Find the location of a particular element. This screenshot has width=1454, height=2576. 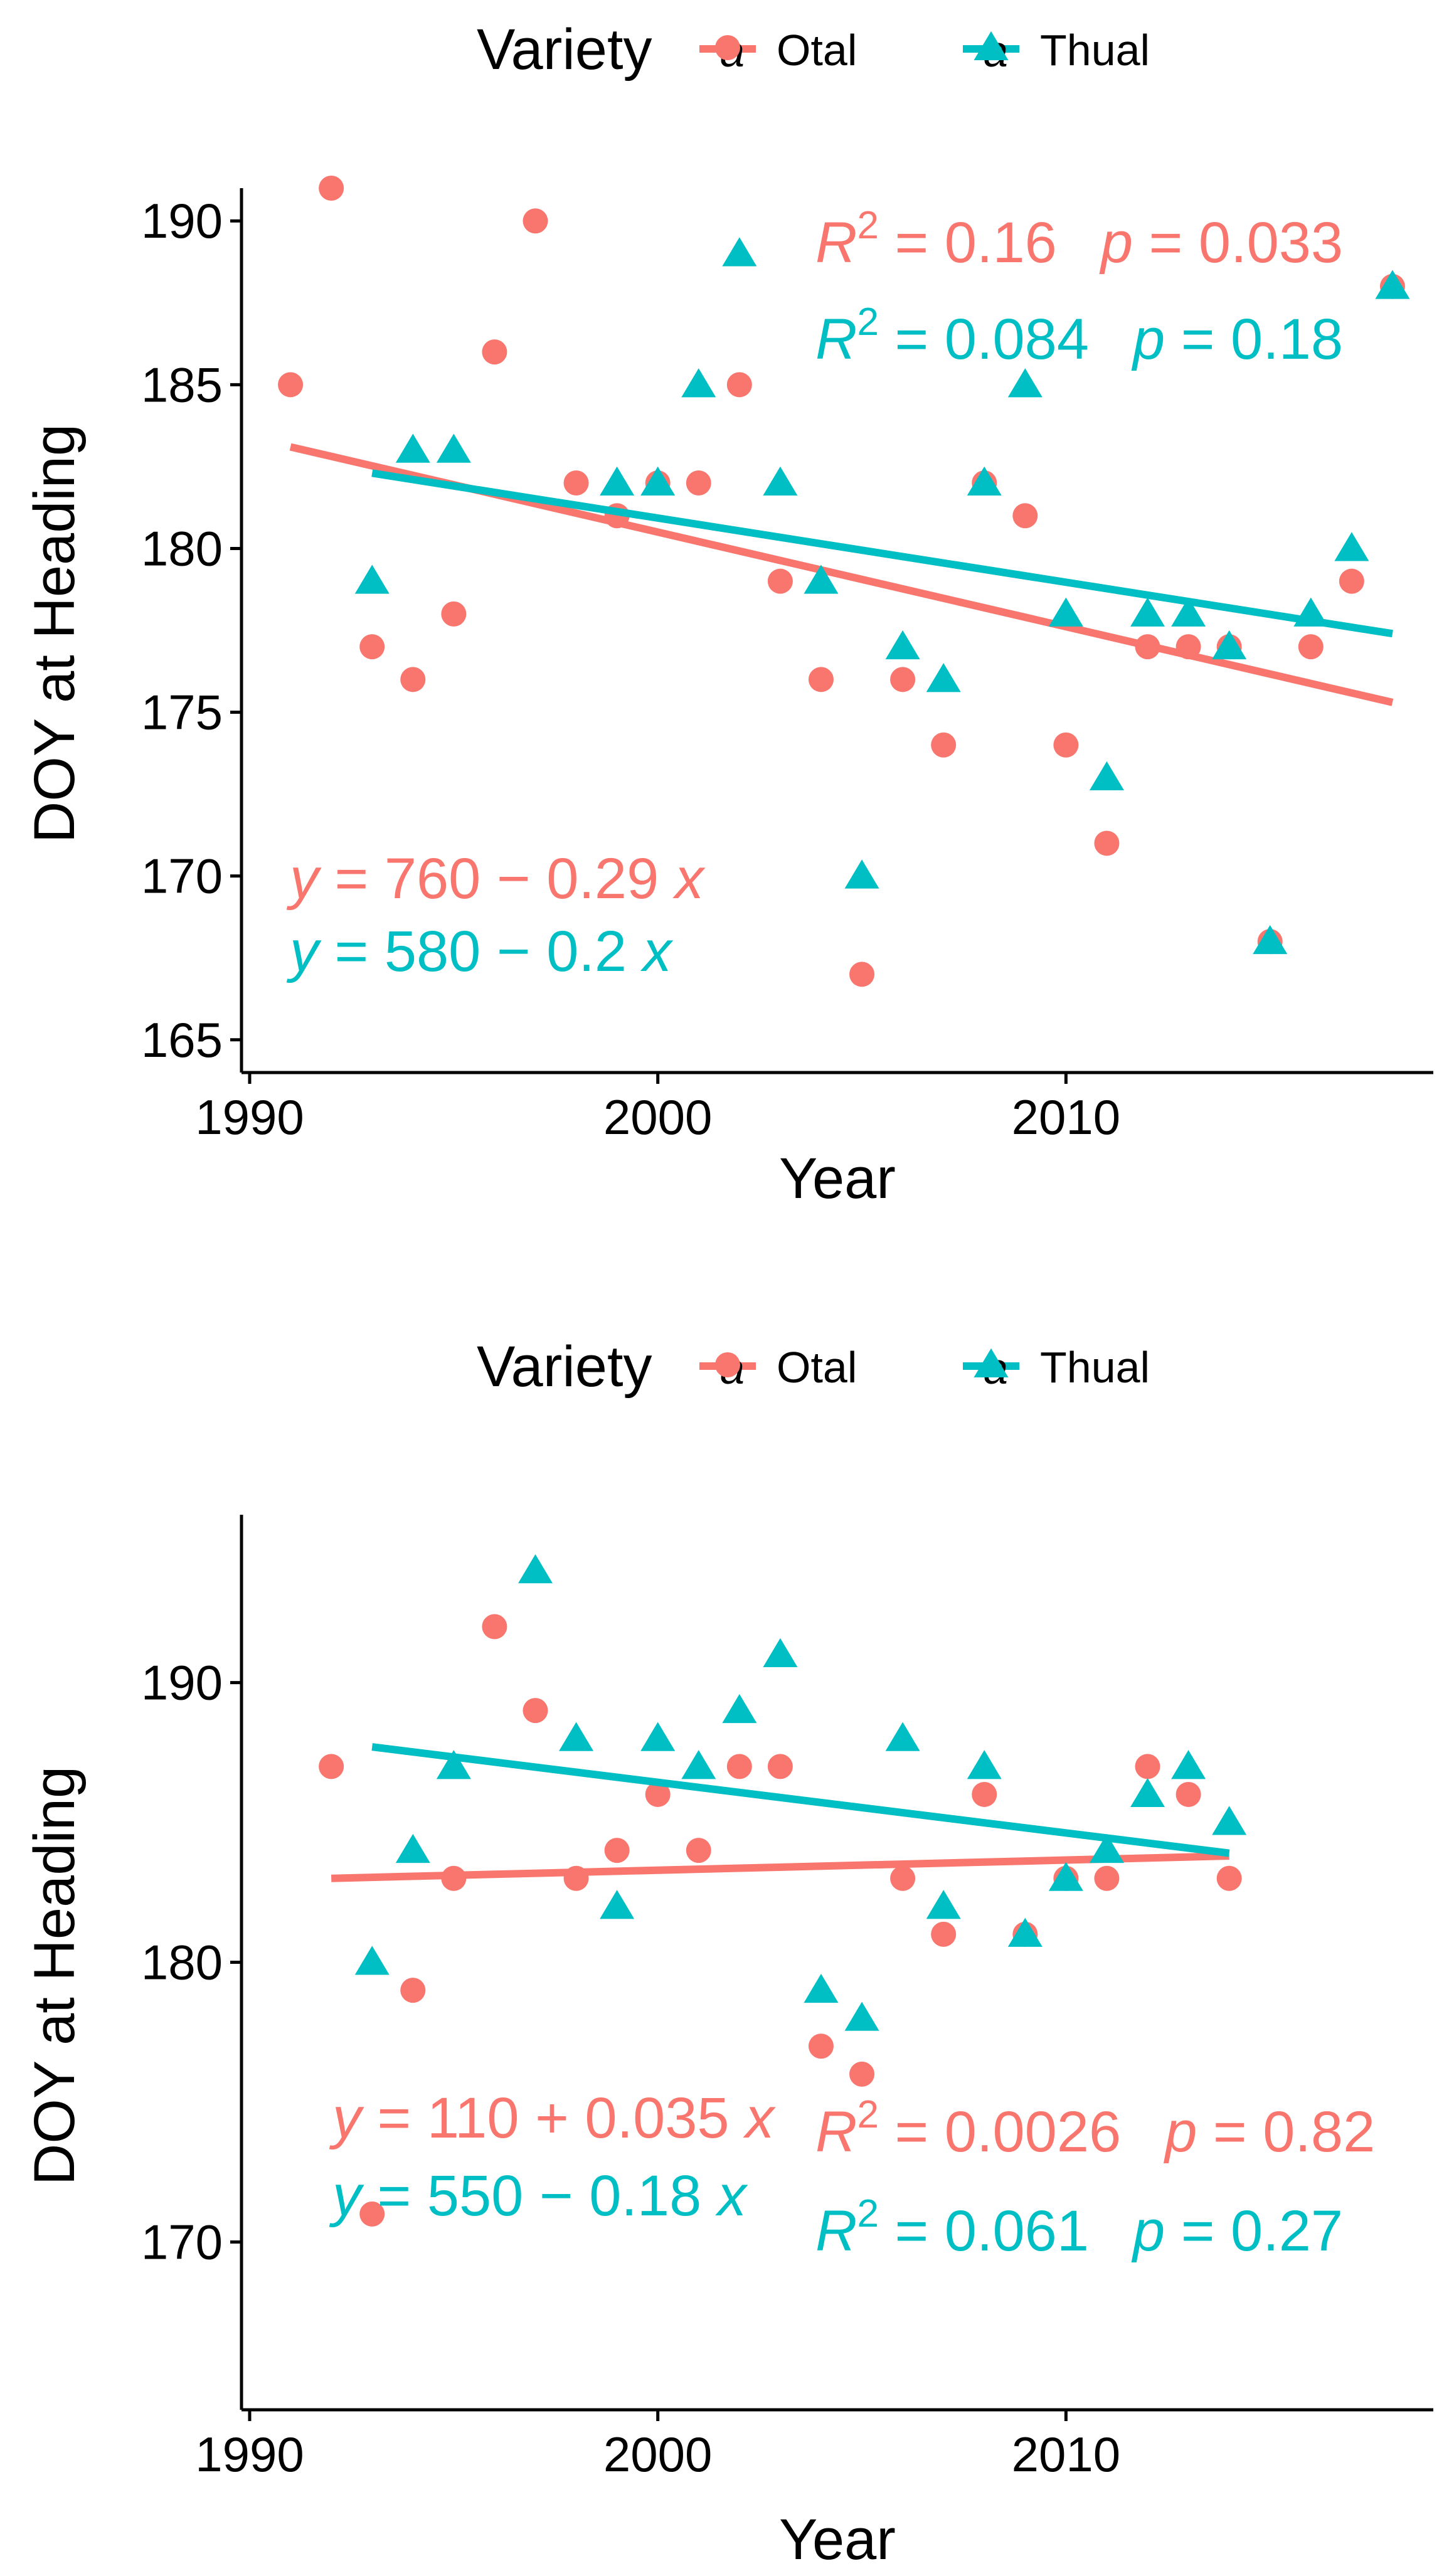

y-tick-label: 165 is located at coordinates (182, 1040).